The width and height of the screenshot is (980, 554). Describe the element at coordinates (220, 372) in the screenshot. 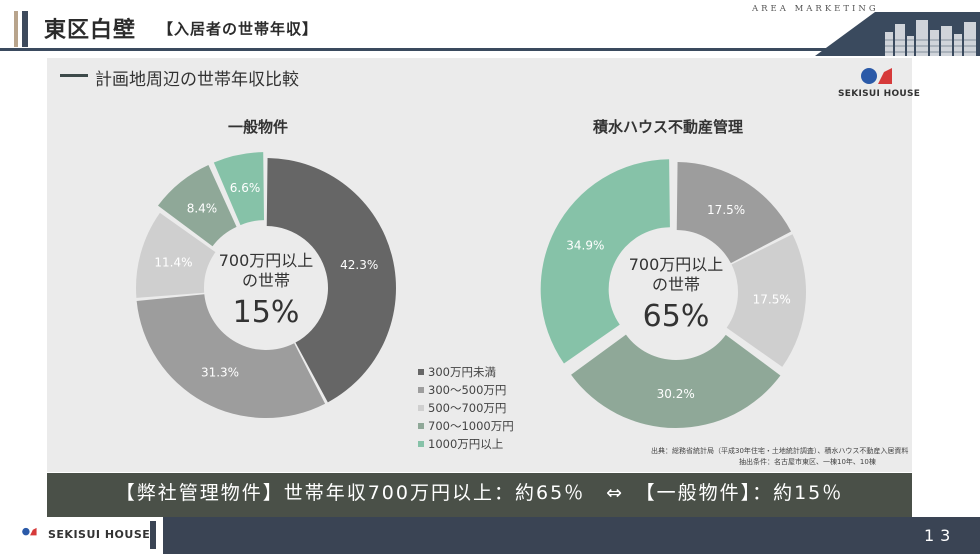

I see `slice-label: 31.3%` at that location.